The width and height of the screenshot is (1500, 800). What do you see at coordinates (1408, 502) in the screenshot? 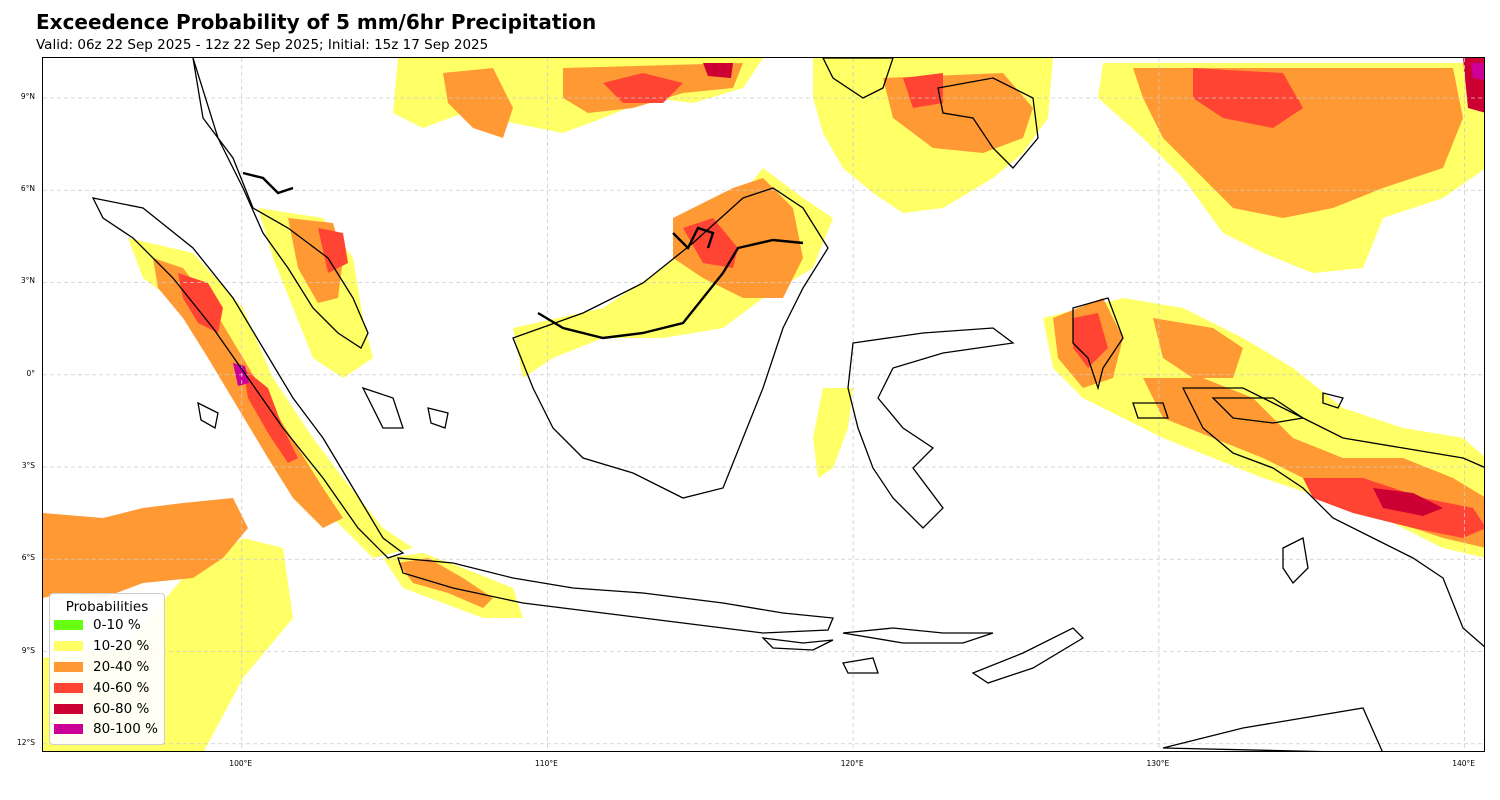
I see `prob-region-60-80-papua` at bounding box center [1408, 502].